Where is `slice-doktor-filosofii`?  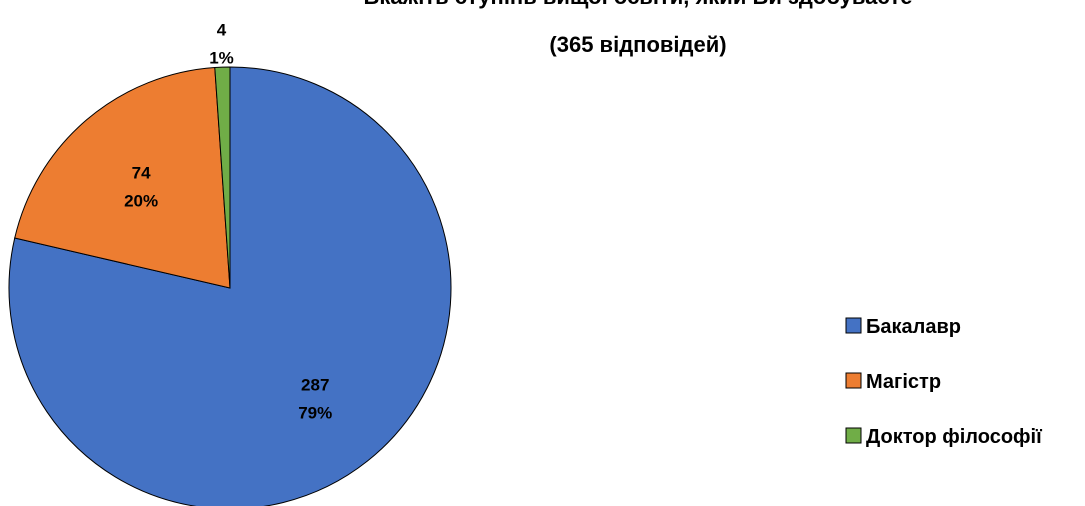
slice-doktor-filosofii is located at coordinates (222, 177).